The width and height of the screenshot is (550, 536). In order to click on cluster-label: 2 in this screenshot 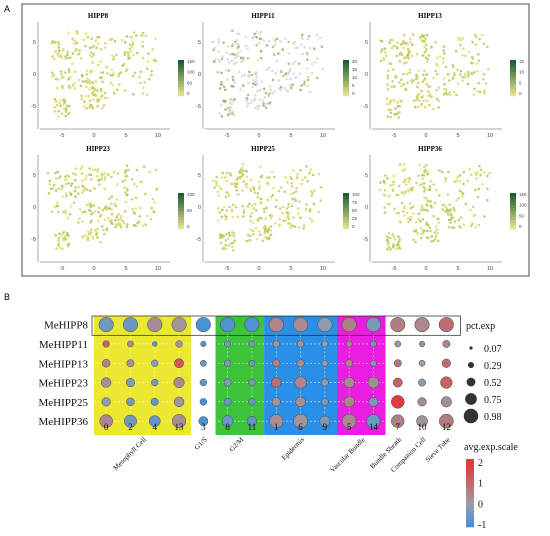, I will do `click(130, 427)`.